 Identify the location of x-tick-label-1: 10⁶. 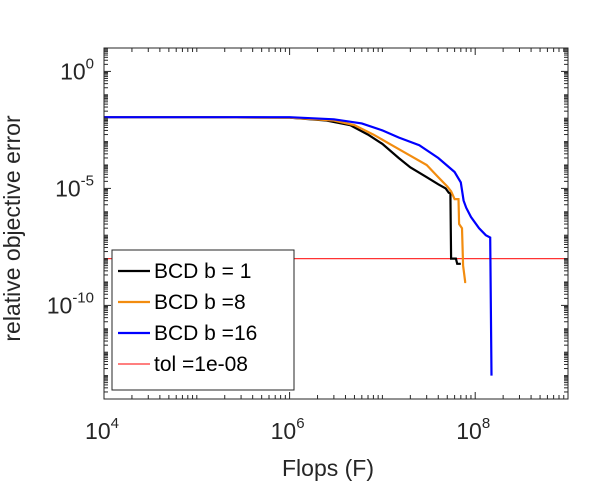
(288, 429).